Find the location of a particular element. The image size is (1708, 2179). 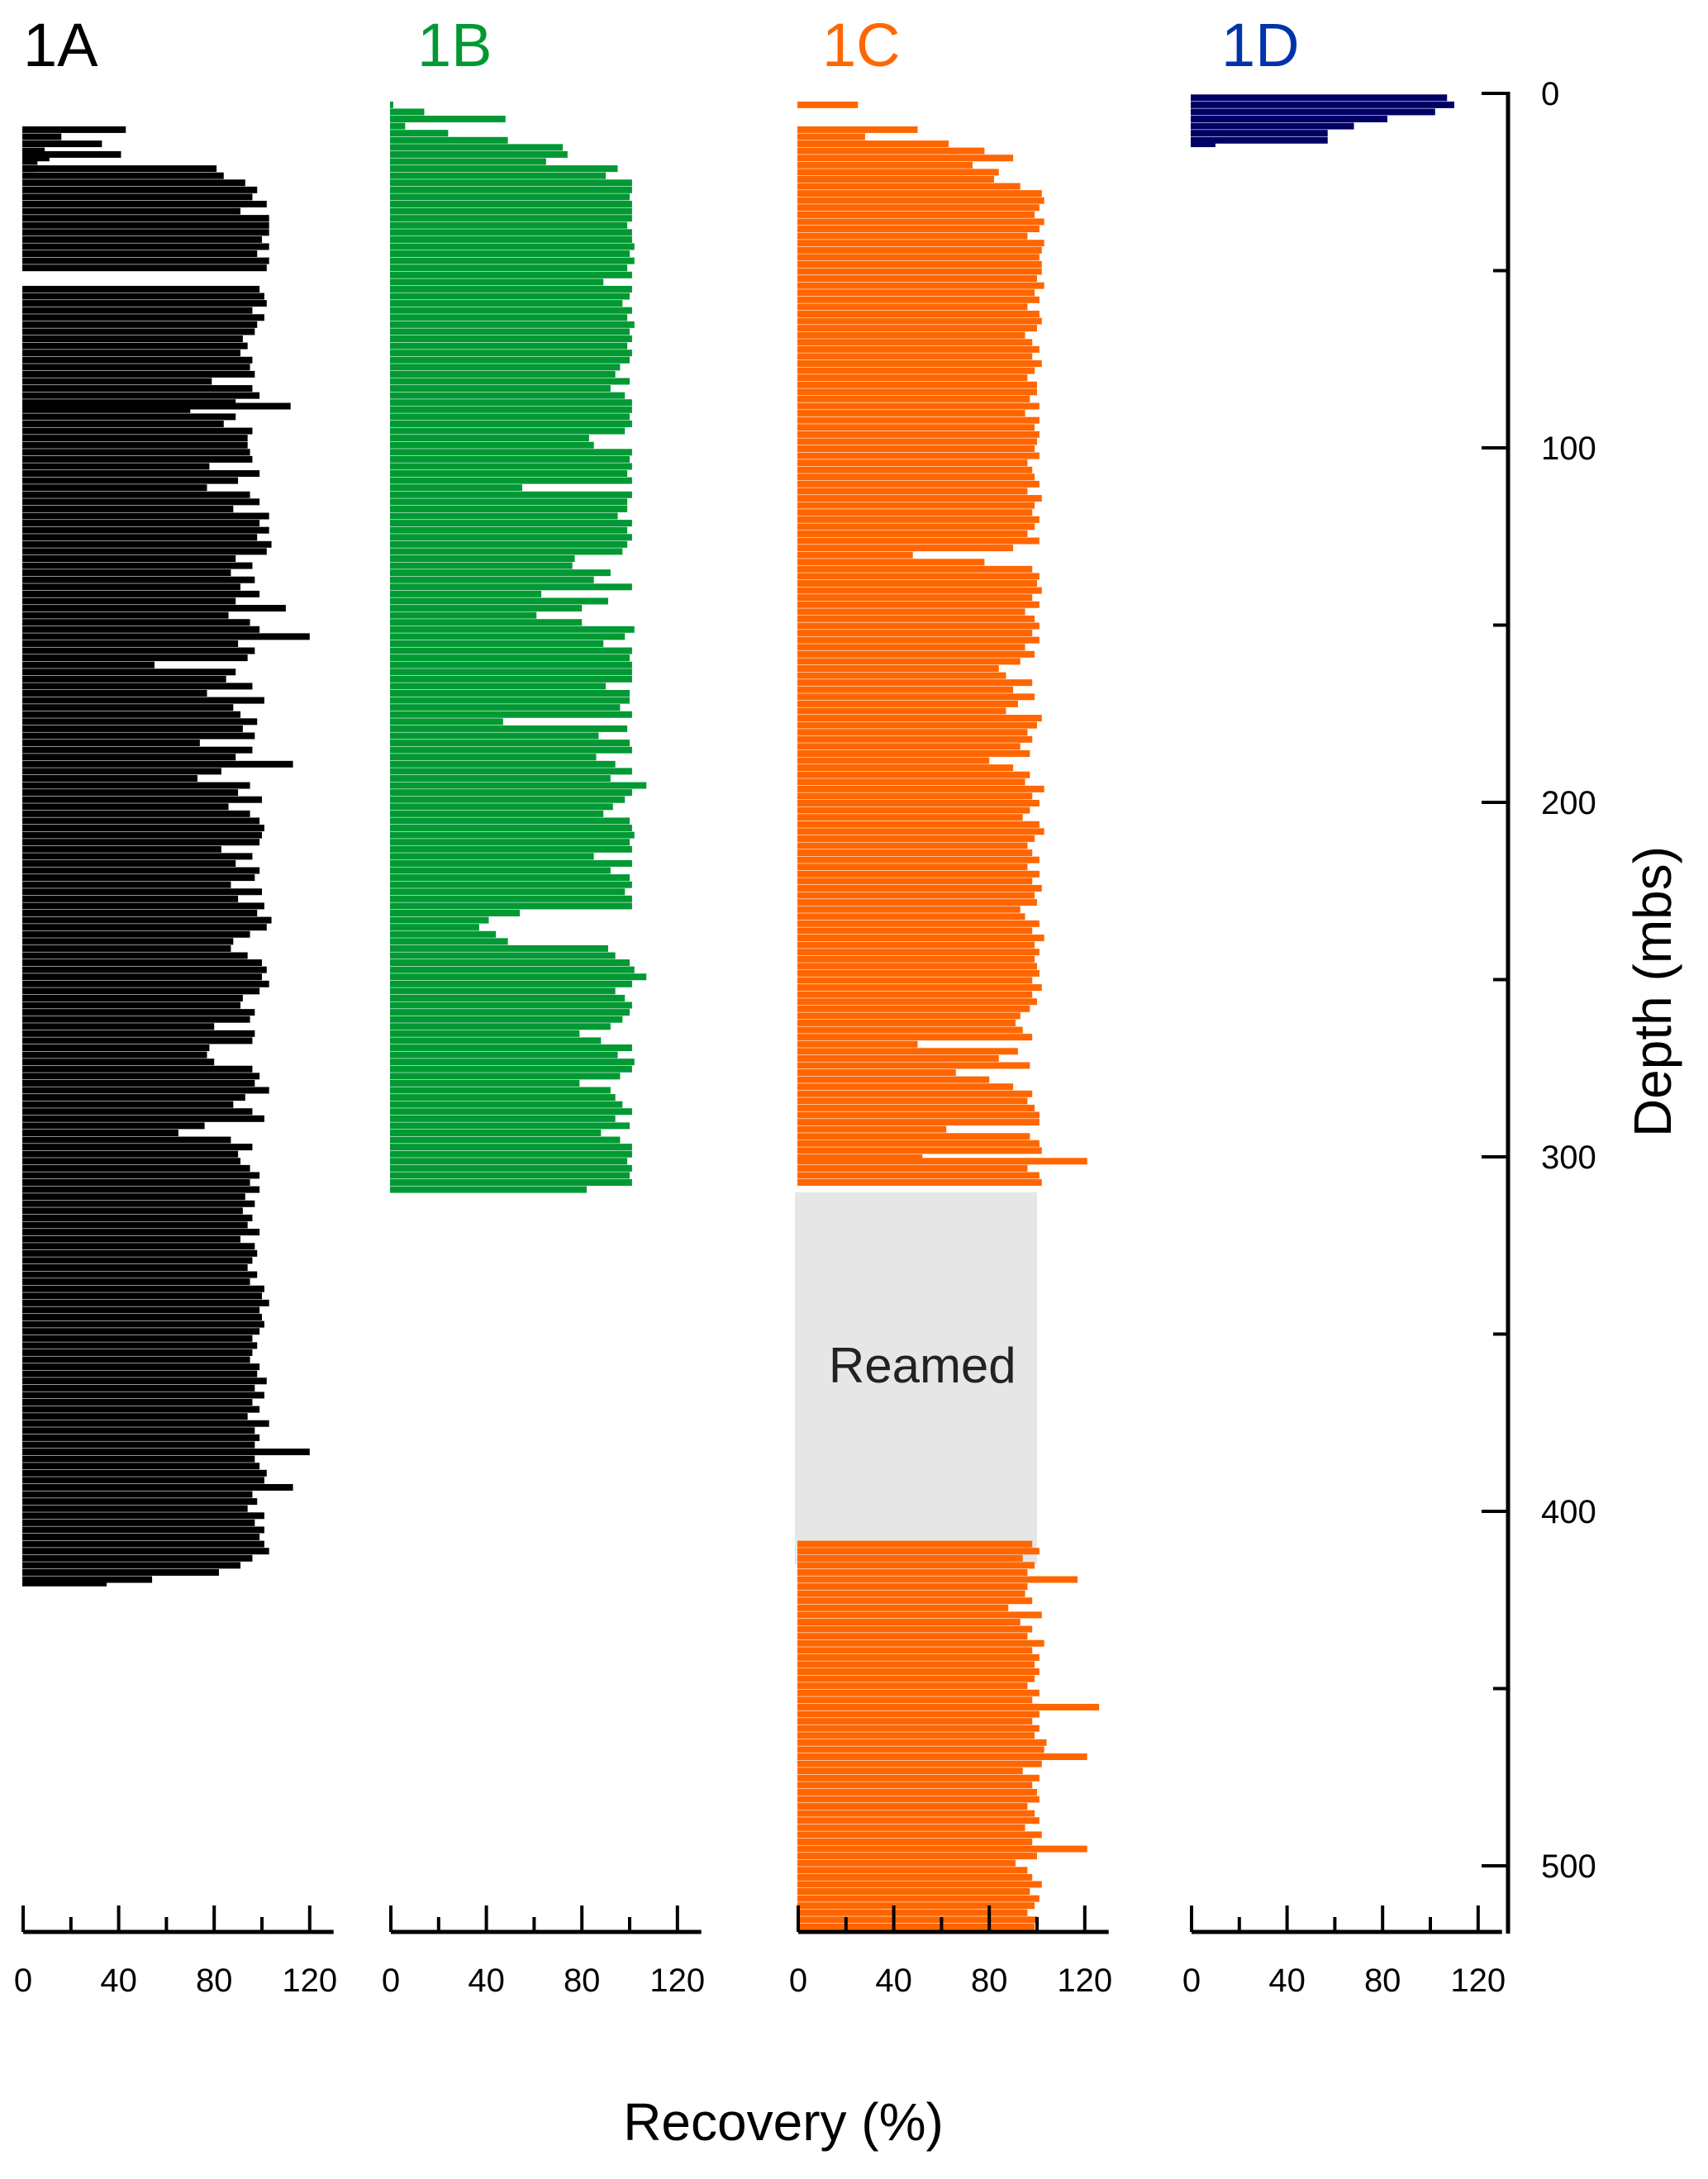

x-tick-label-1D-120: 120 is located at coordinates (1478, 1981).